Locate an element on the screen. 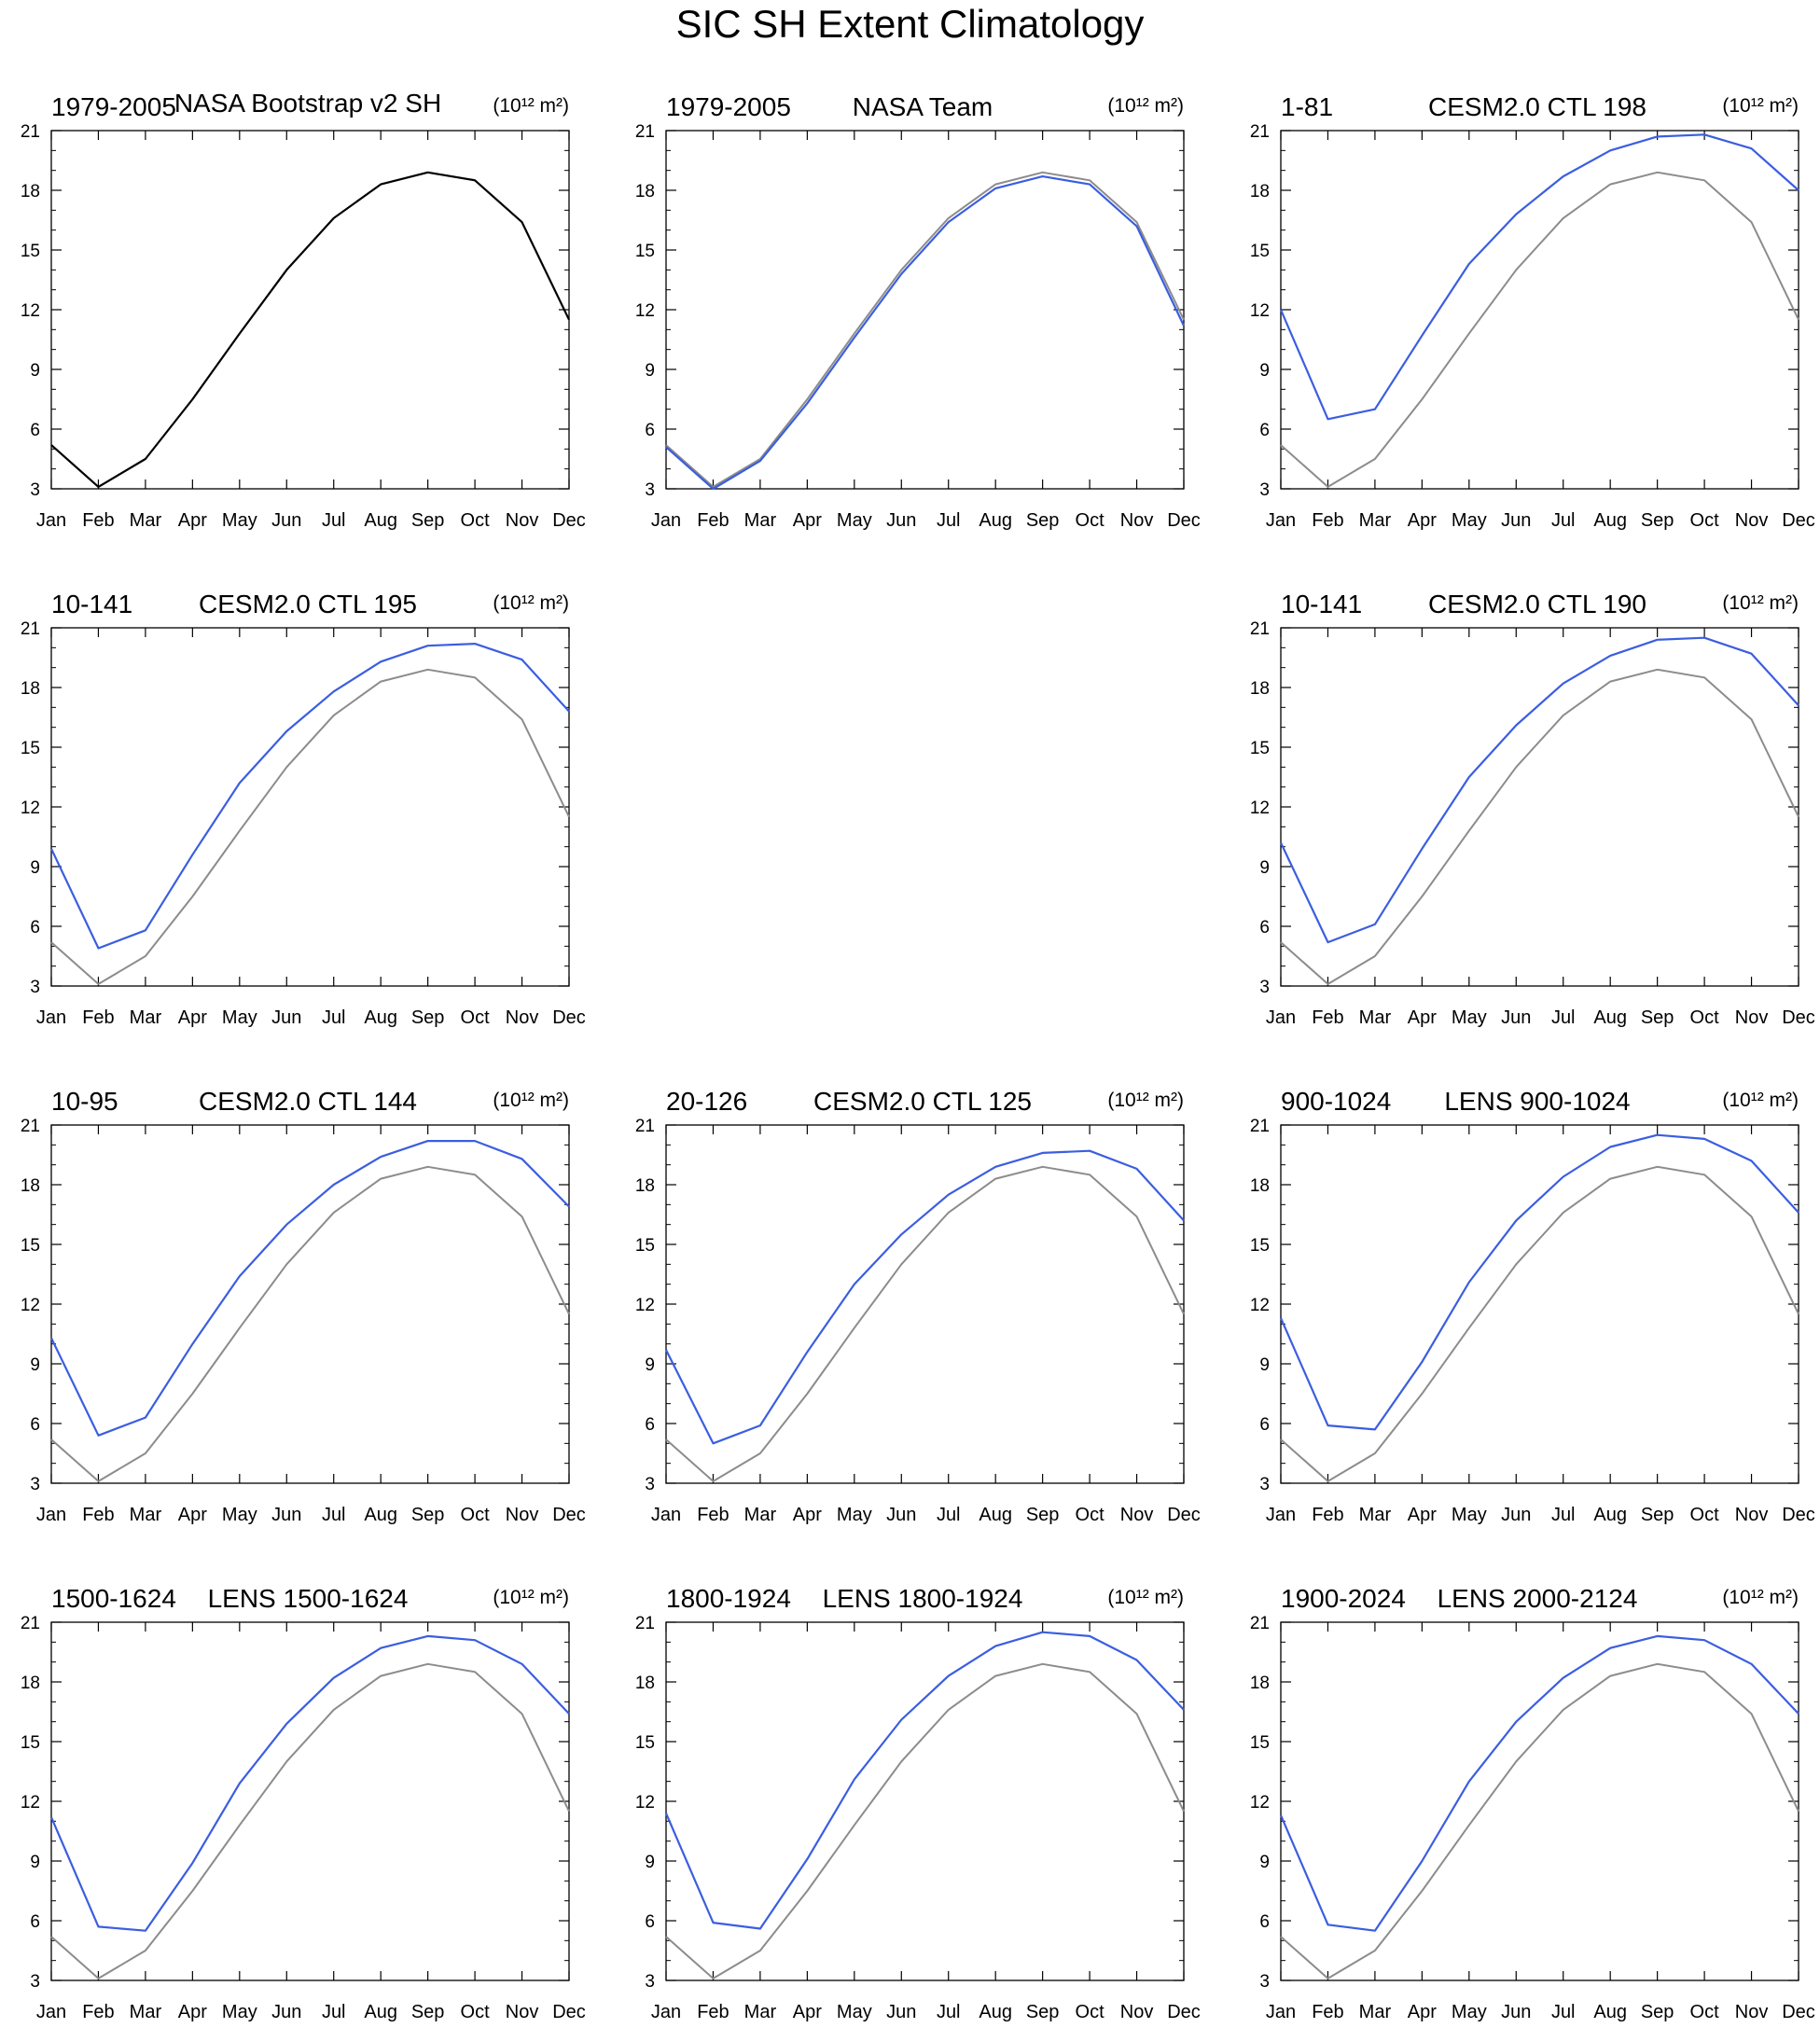 The height and width of the screenshot is (2028, 1820). panel-years: 1-81 is located at coordinates (1307, 107).